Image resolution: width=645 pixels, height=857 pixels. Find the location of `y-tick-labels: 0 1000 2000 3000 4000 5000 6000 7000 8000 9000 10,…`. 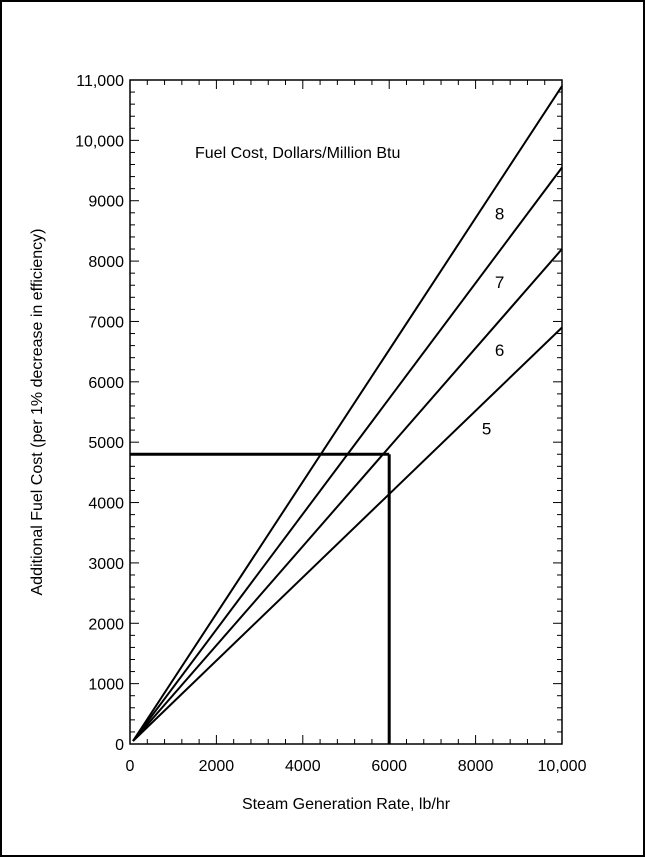

y-tick-labels: 0 1000 2000 3000 4000 5000 6000 7000 8000 9000 10,… is located at coordinates (99, 413).